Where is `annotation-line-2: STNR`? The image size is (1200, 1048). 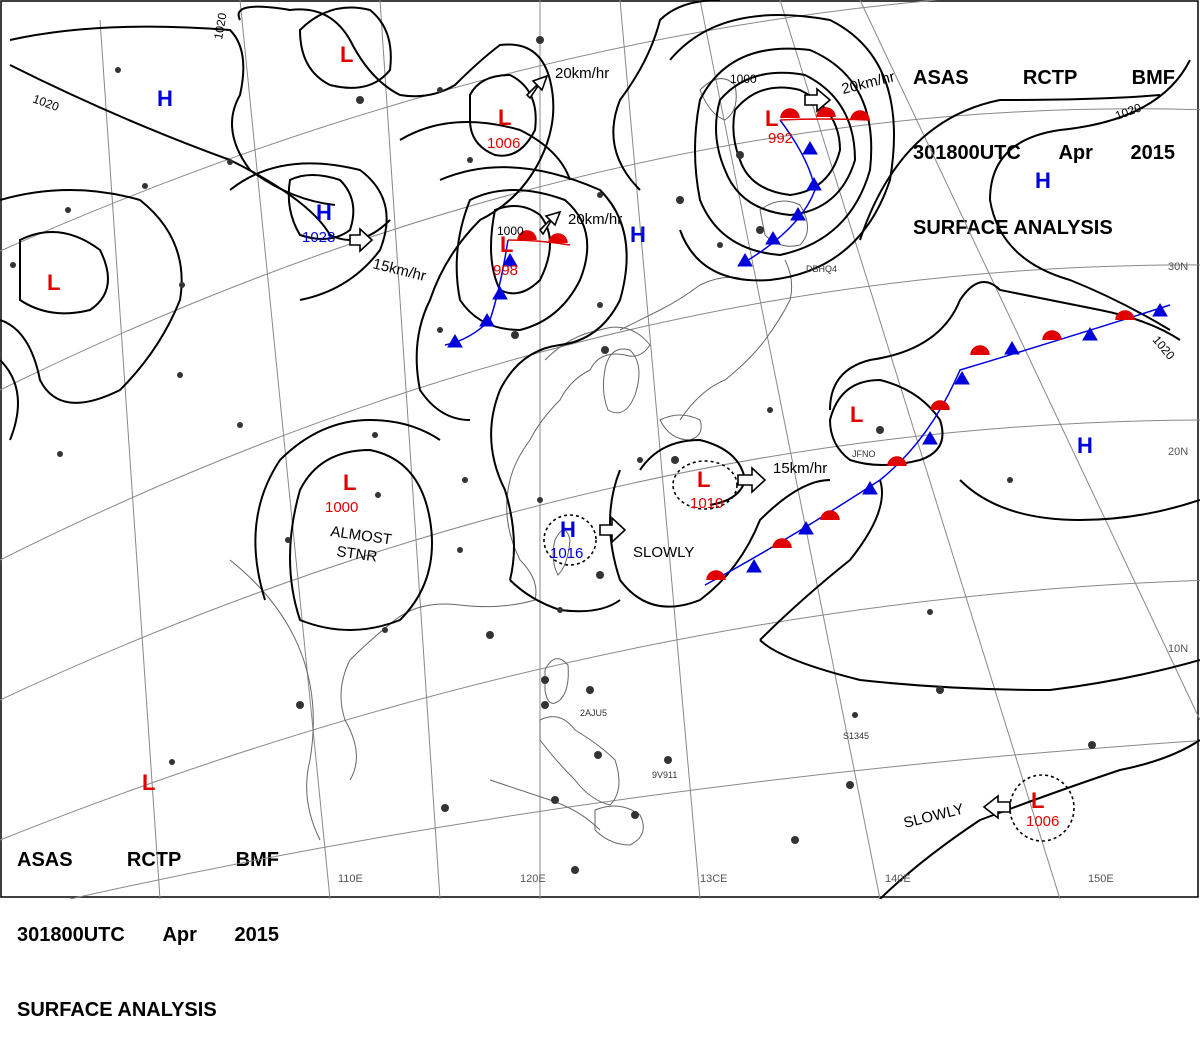 annotation-line-2: STNR is located at coordinates (356, 554).